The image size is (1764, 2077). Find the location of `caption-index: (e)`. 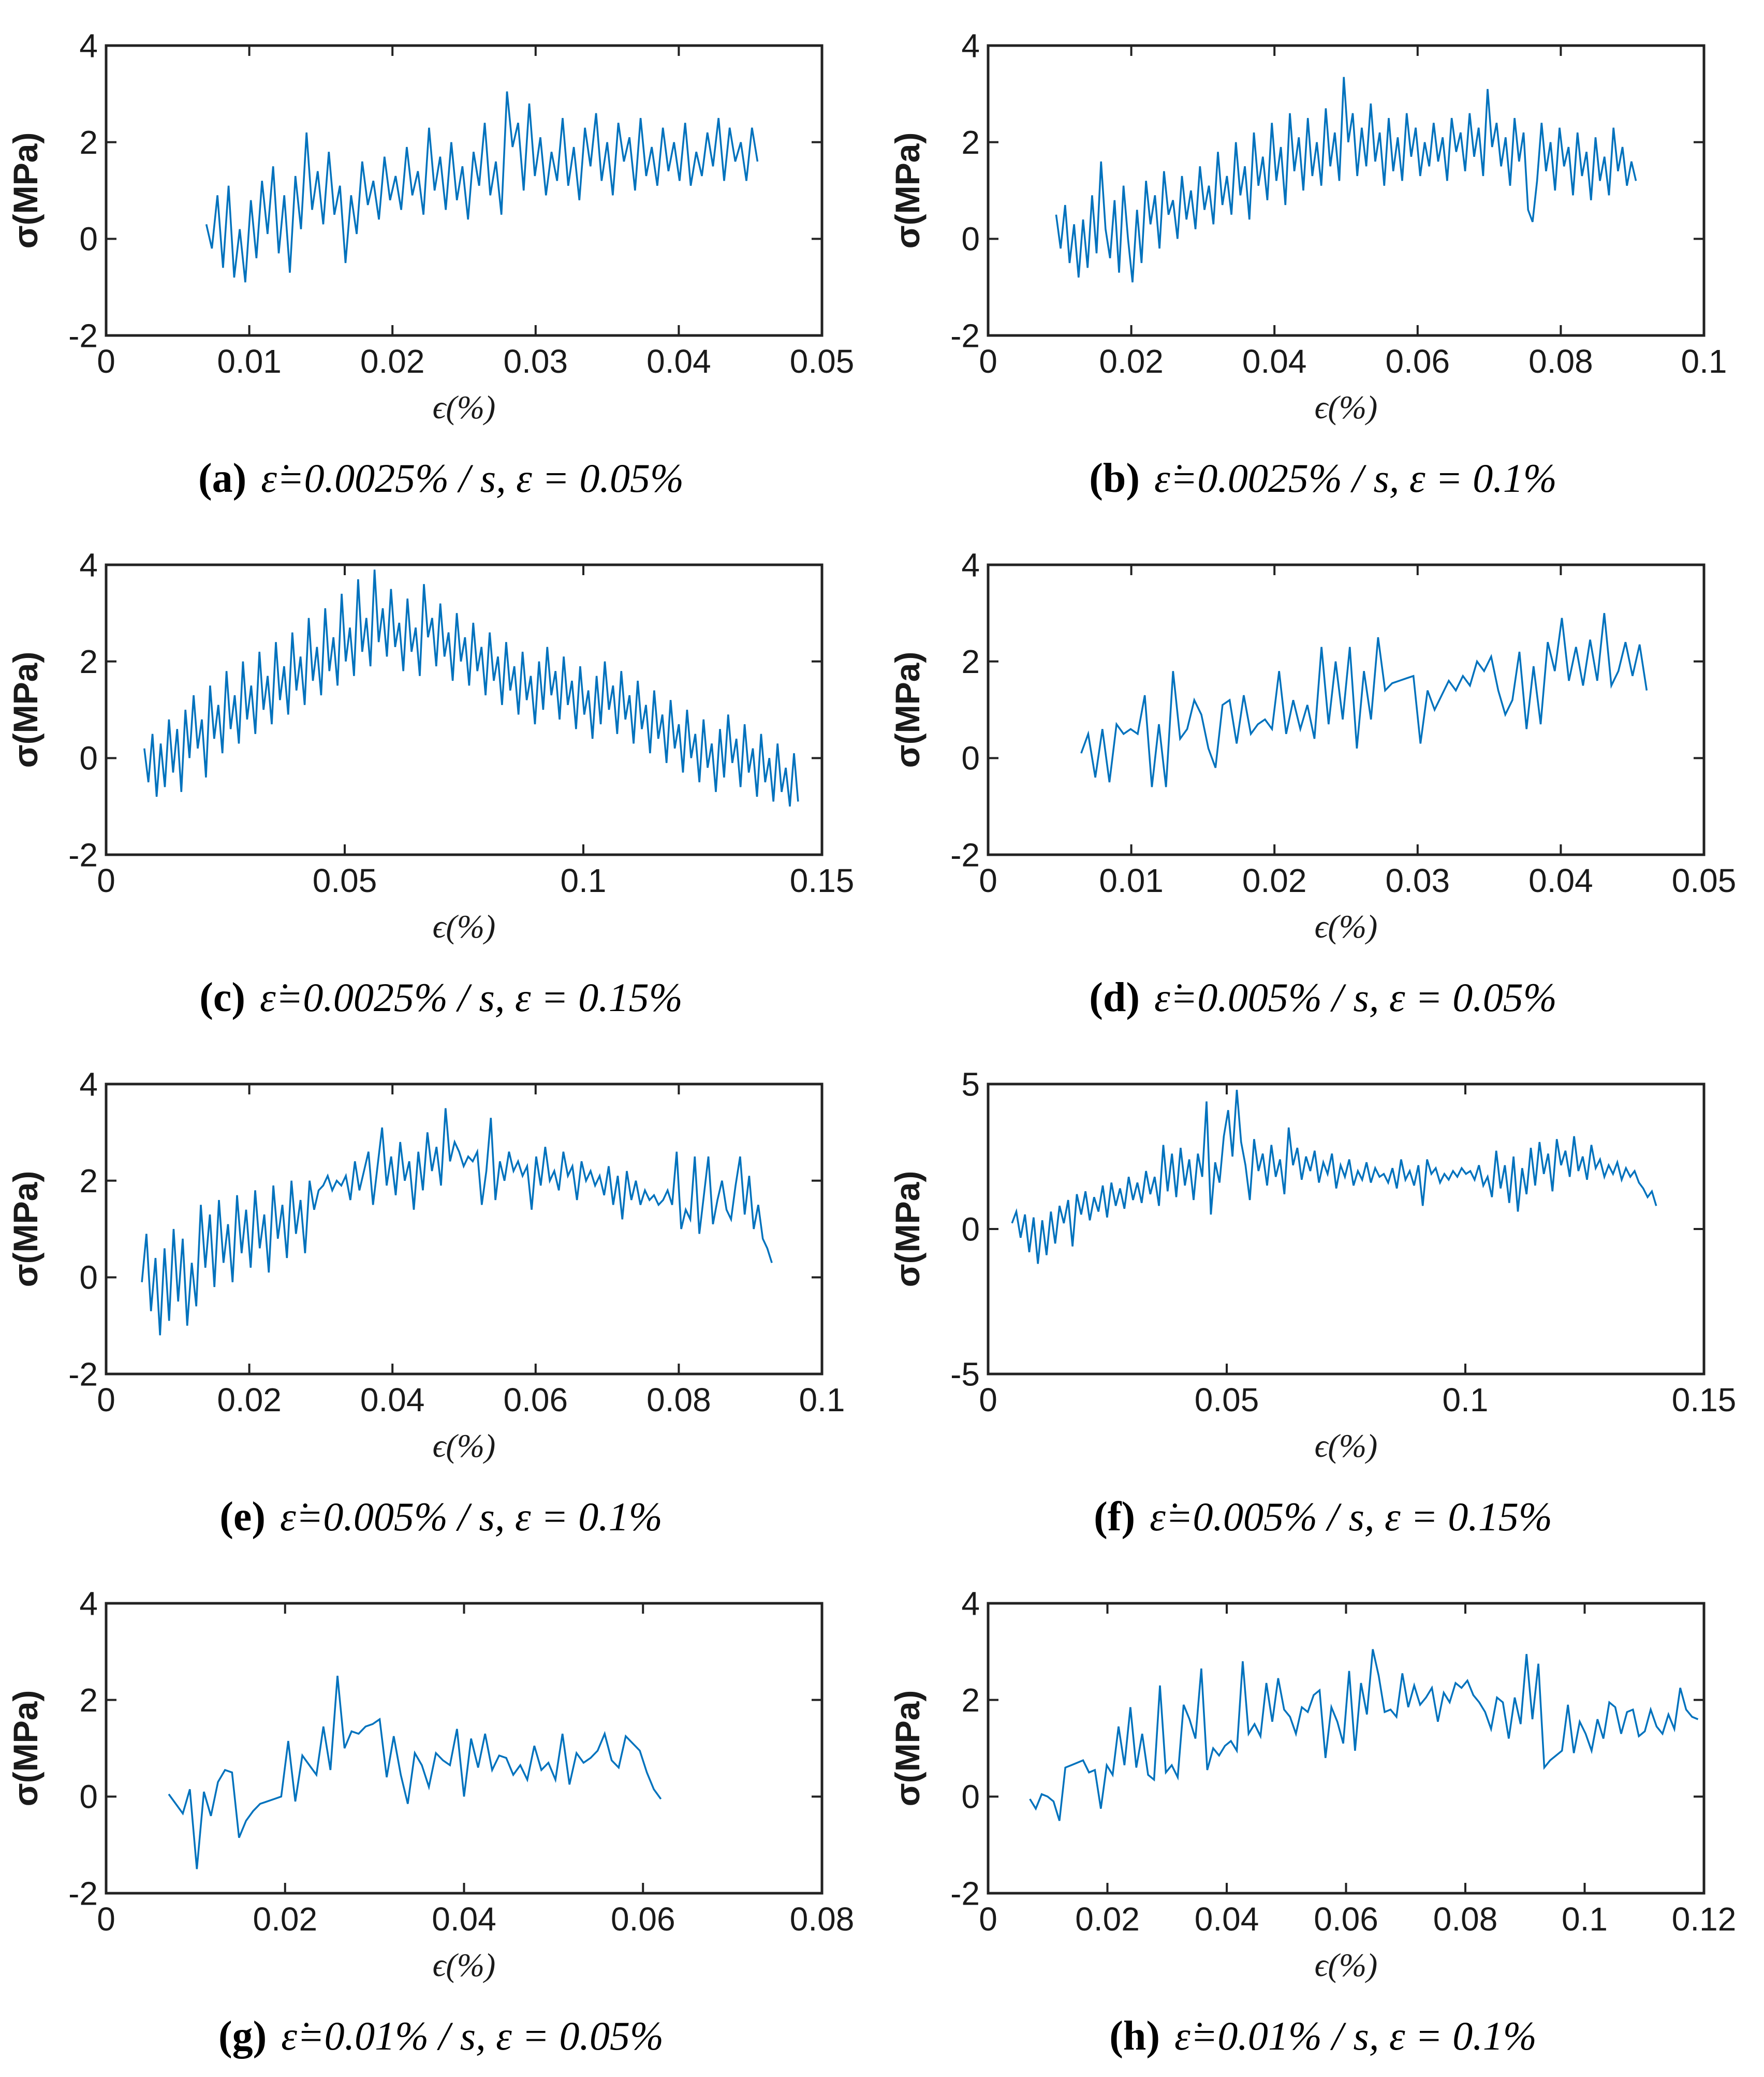

caption-index: (e) is located at coordinates (242, 1517).